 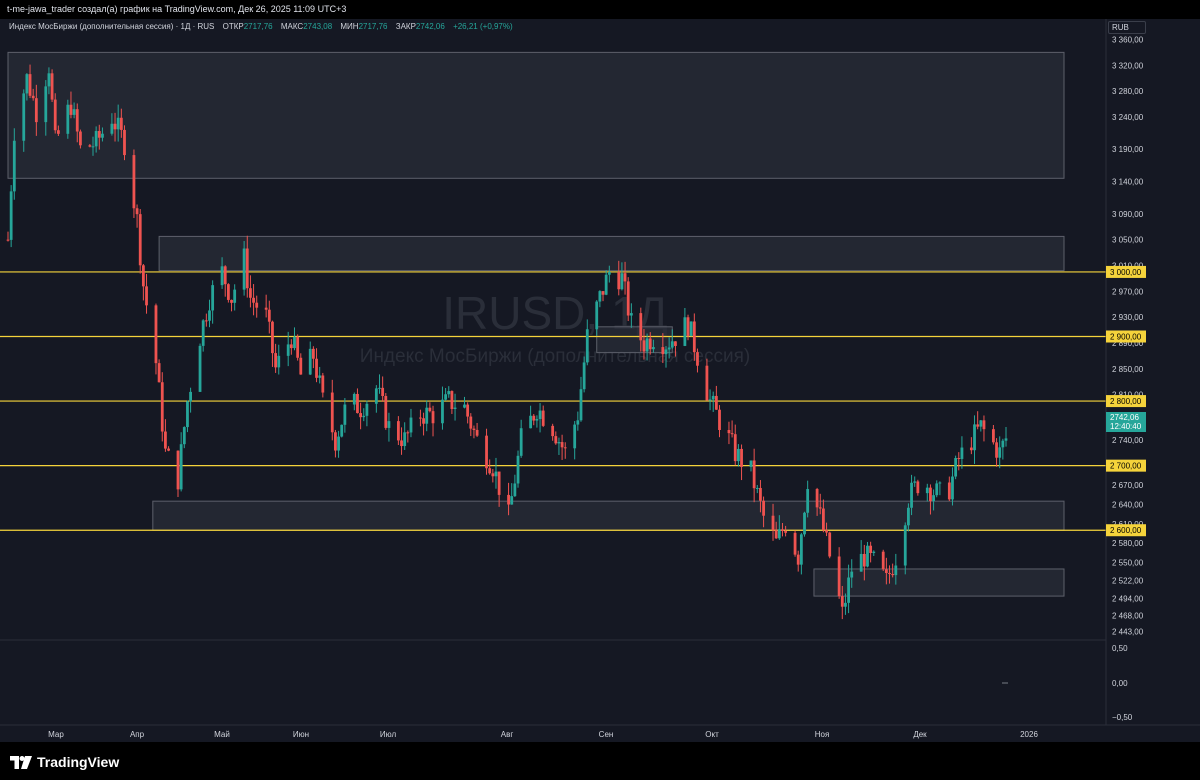 I want to click on price-tick: 2 890,00, so click(x=1128, y=343).